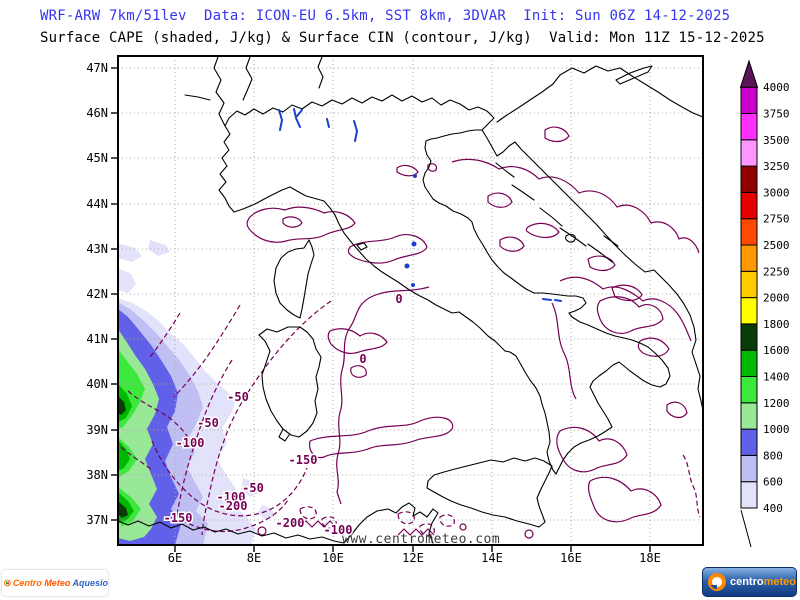 This screenshot has height=600, width=800. I want to click on centrometeo-logo-icon, so click(716, 582).